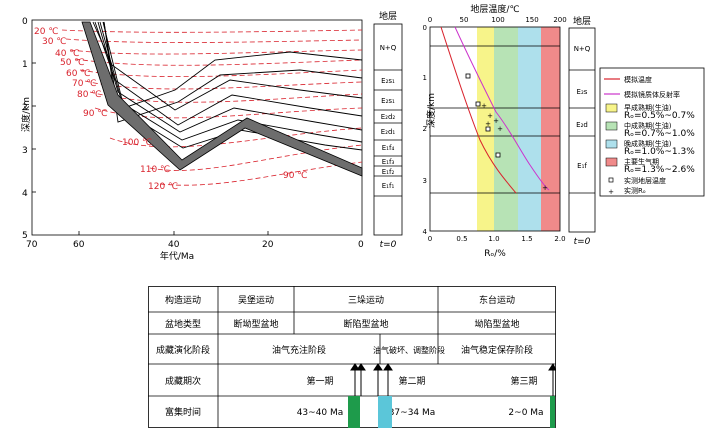 Image resolution: width=708 pixels, height=436 pixels. I want to click on strata-unit: E₂d₁, so click(388, 132).